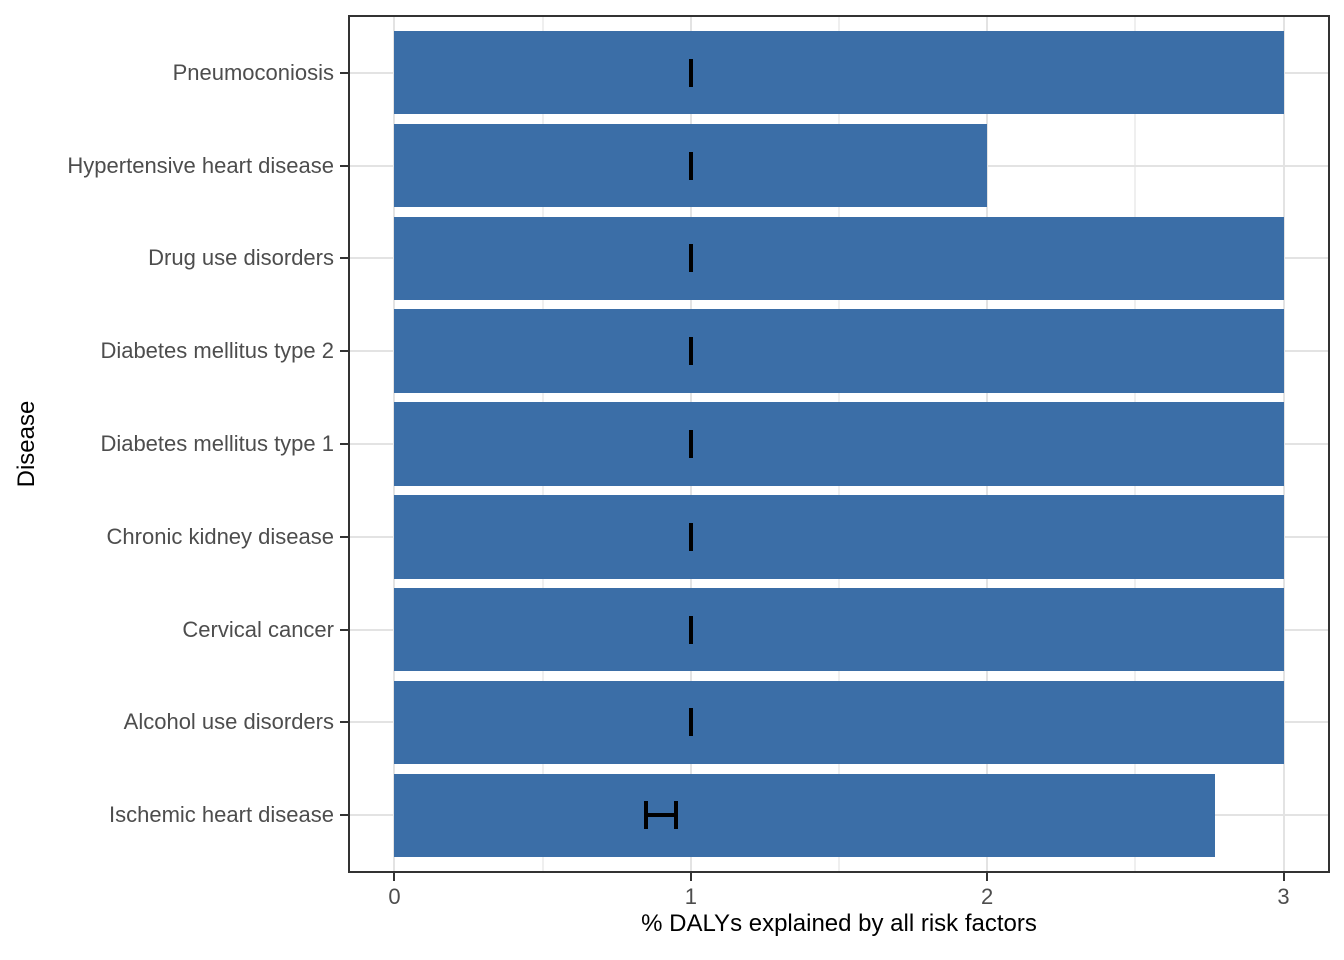 The height and width of the screenshot is (960, 1344). What do you see at coordinates (26, 444) in the screenshot?
I see `y-axis-title: Disease` at bounding box center [26, 444].